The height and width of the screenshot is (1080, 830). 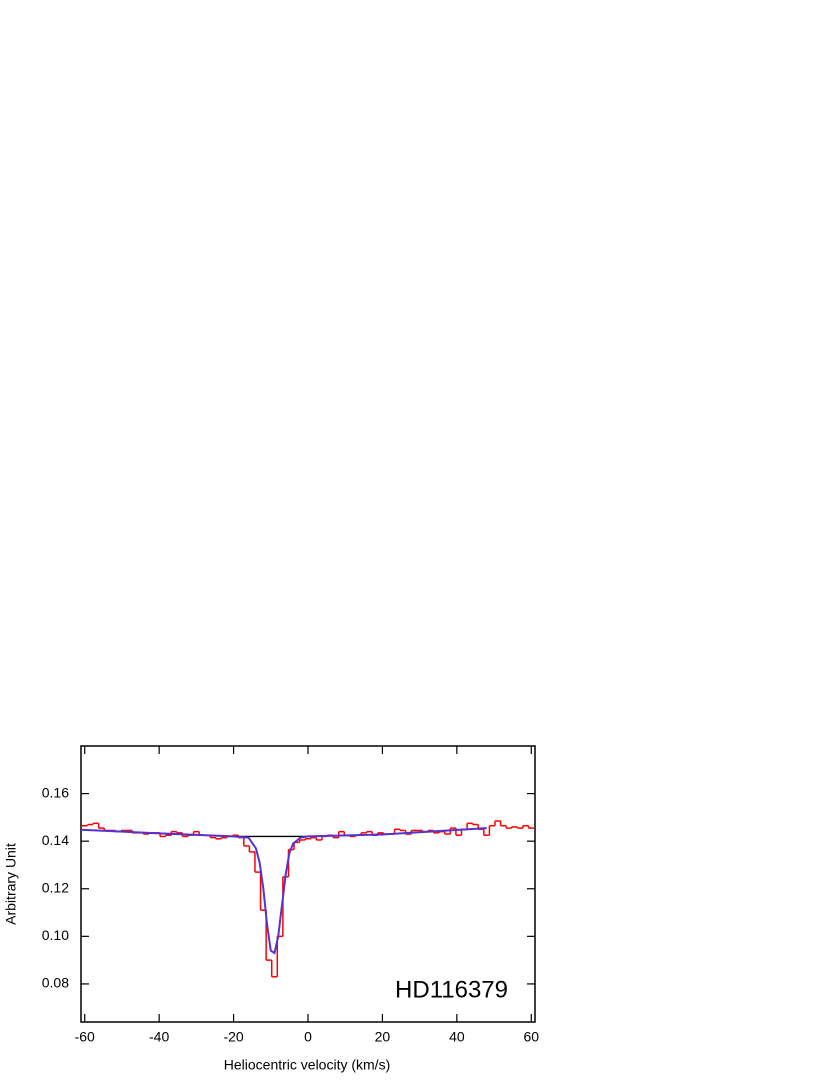 What do you see at coordinates (159, 1037) in the screenshot?
I see `x-tick-label: -40` at bounding box center [159, 1037].